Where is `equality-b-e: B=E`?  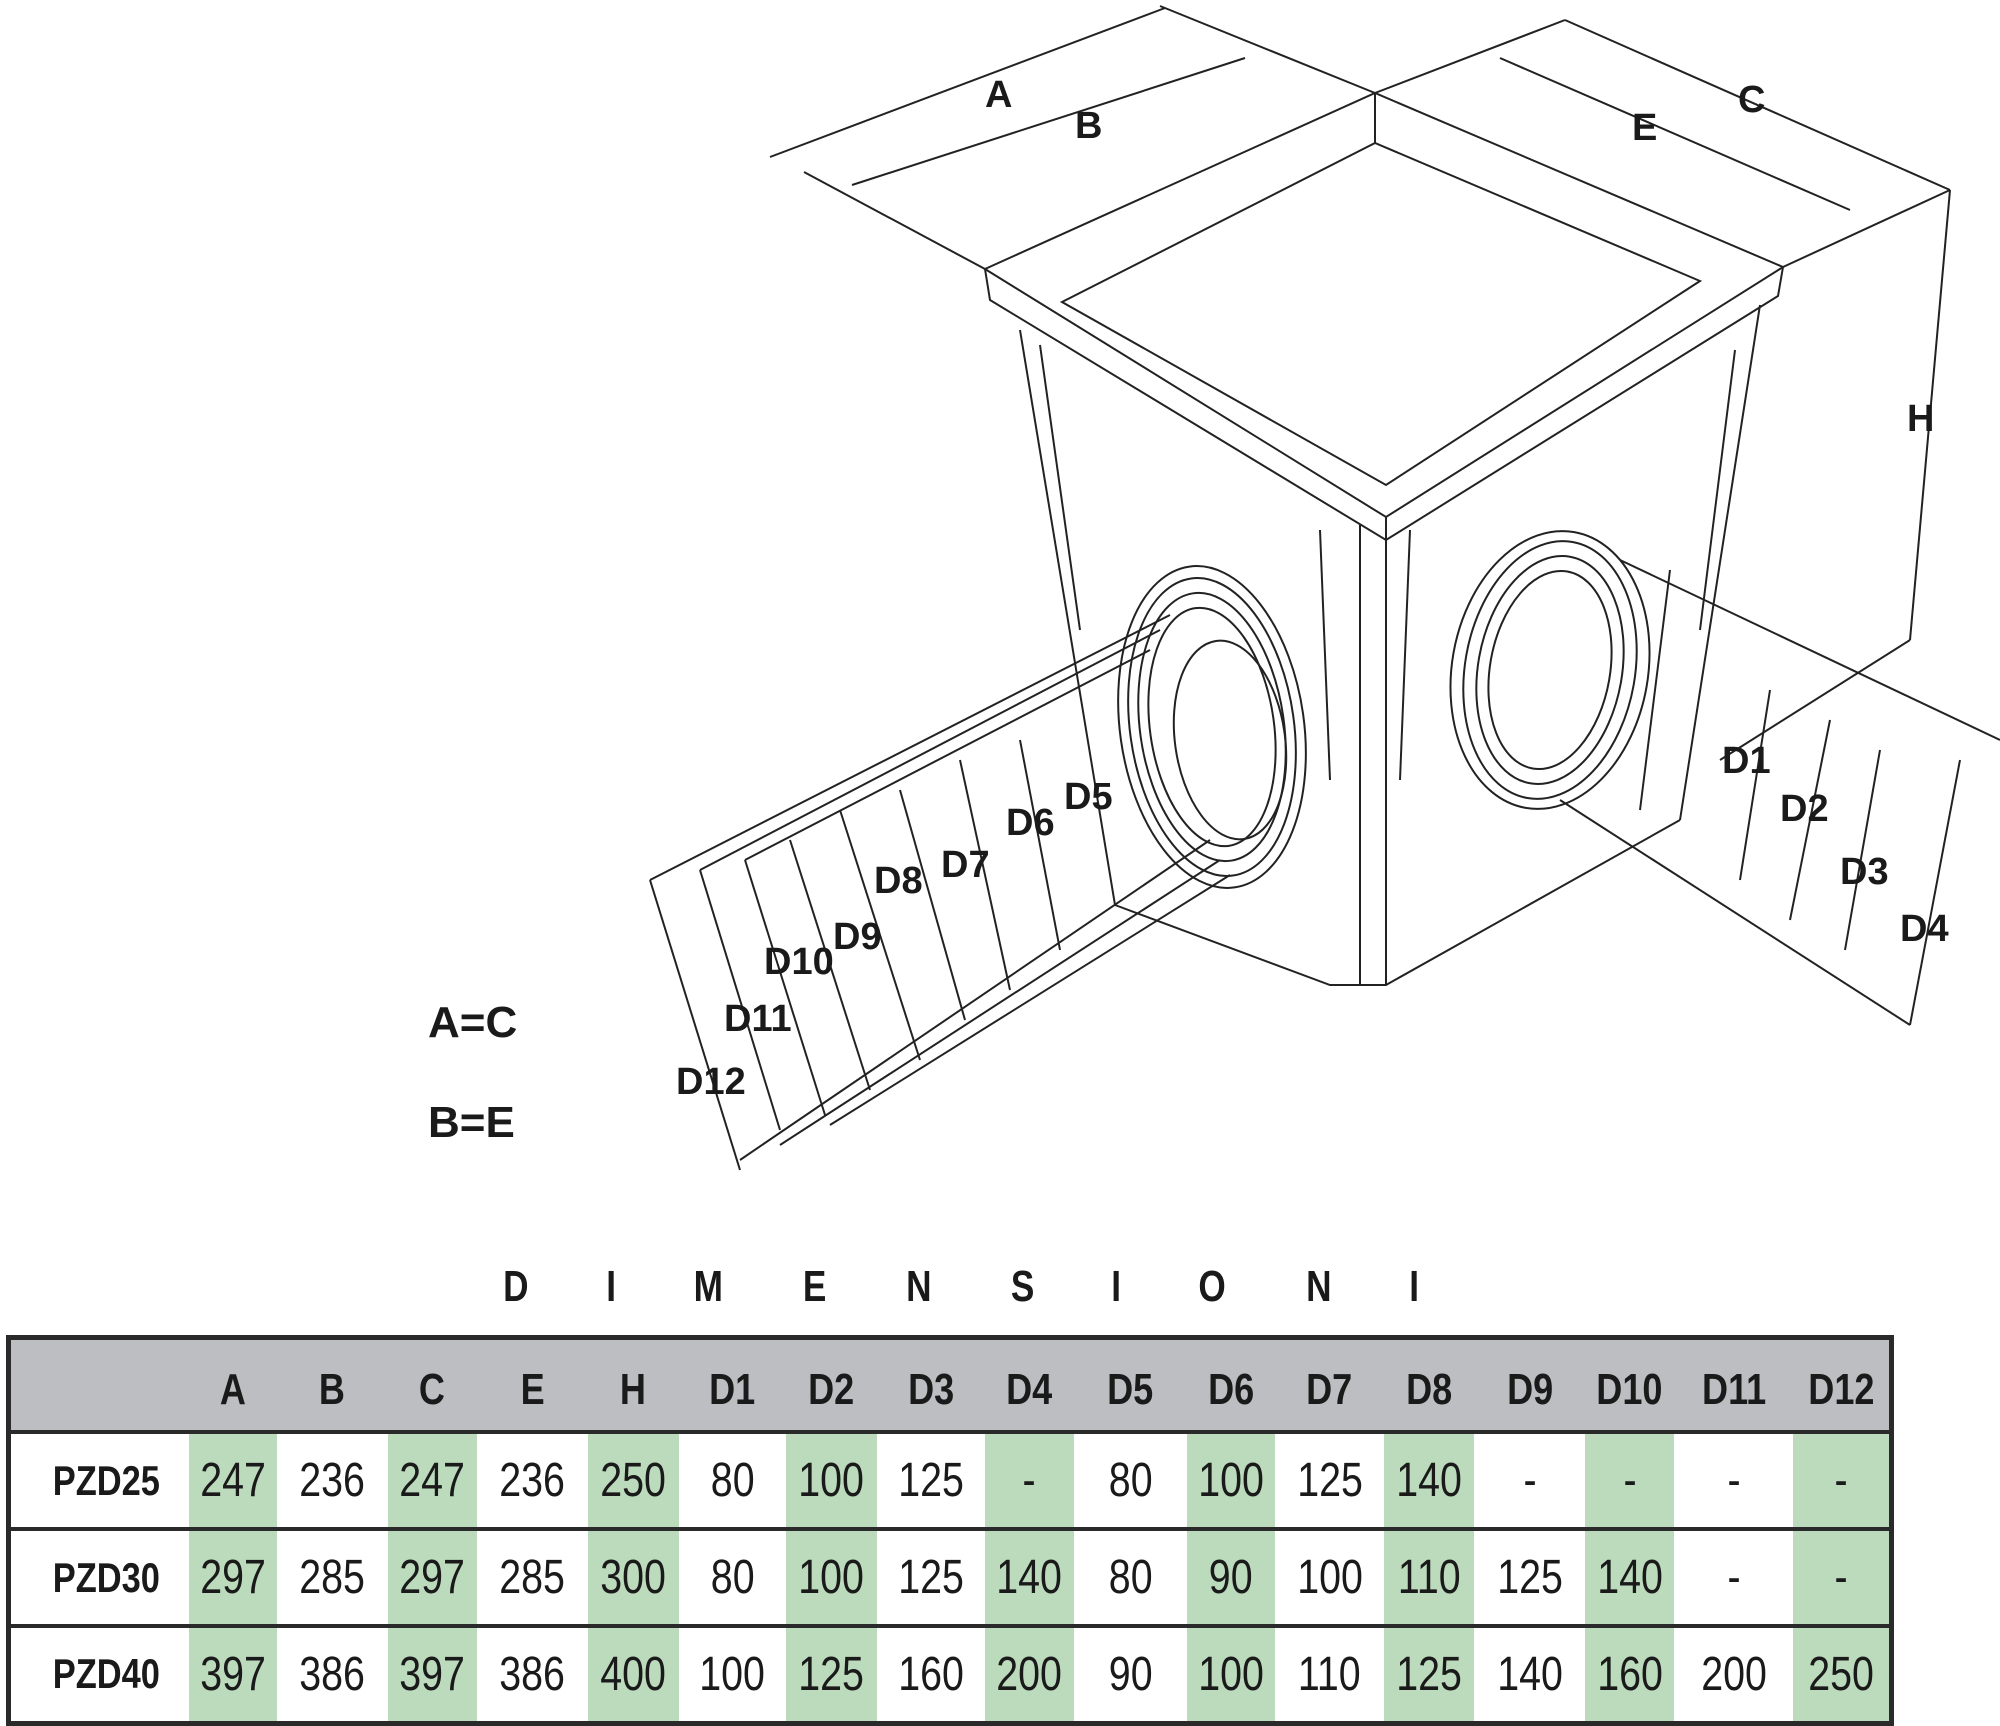
equality-b-e: B=E is located at coordinates (471, 1122).